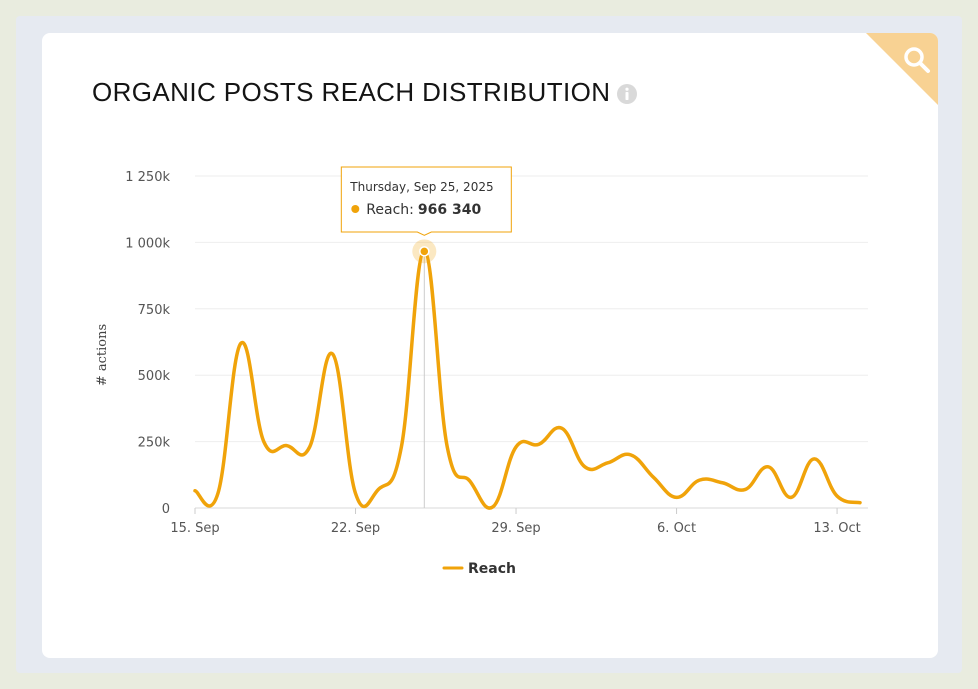 This screenshot has width=978, height=689. Describe the element at coordinates (836, 528) in the screenshot. I see `x-tick-label: 13. Oct` at that location.